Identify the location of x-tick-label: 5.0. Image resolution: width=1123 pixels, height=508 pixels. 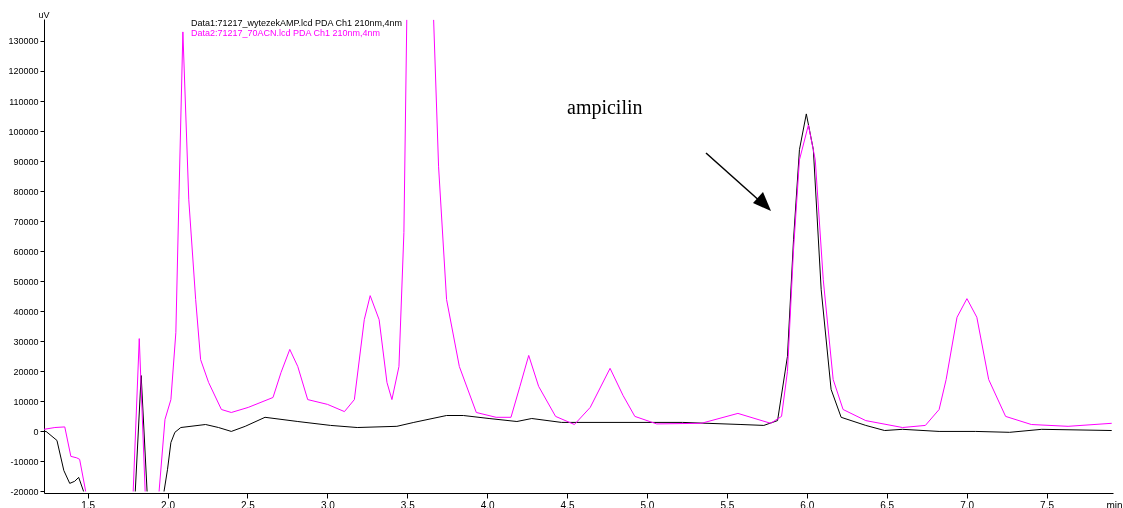
(647, 503).